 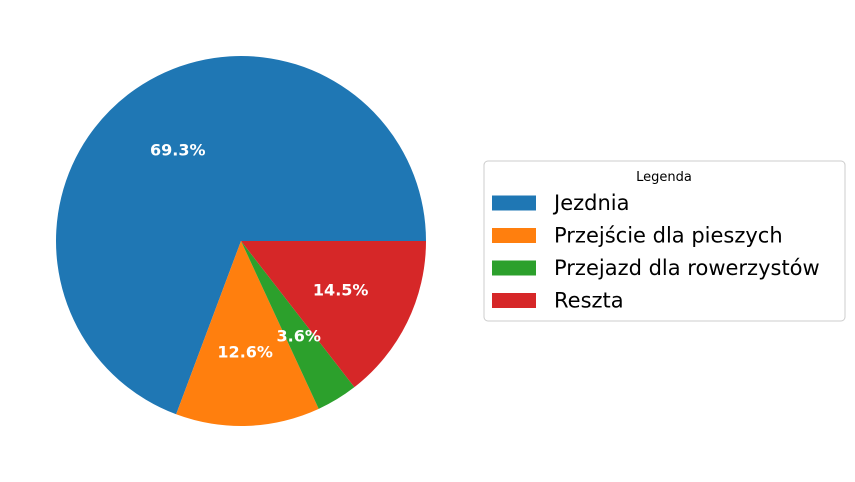 What do you see at coordinates (341, 289) in the screenshot?
I see `slice-percent-label-4: 14.5%` at bounding box center [341, 289].